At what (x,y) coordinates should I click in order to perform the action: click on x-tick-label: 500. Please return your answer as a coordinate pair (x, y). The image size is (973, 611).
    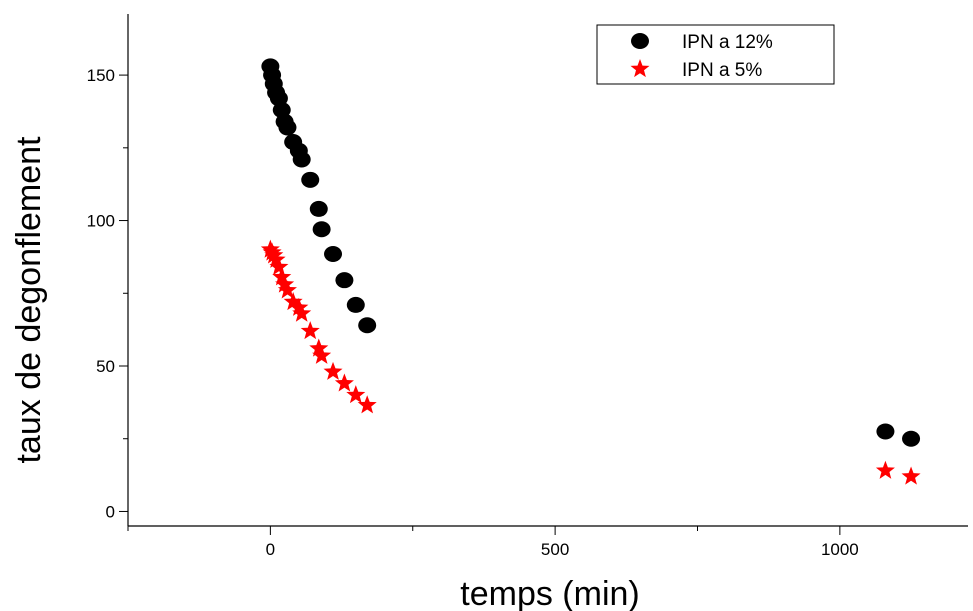
    Looking at the image, I should click on (555, 549).